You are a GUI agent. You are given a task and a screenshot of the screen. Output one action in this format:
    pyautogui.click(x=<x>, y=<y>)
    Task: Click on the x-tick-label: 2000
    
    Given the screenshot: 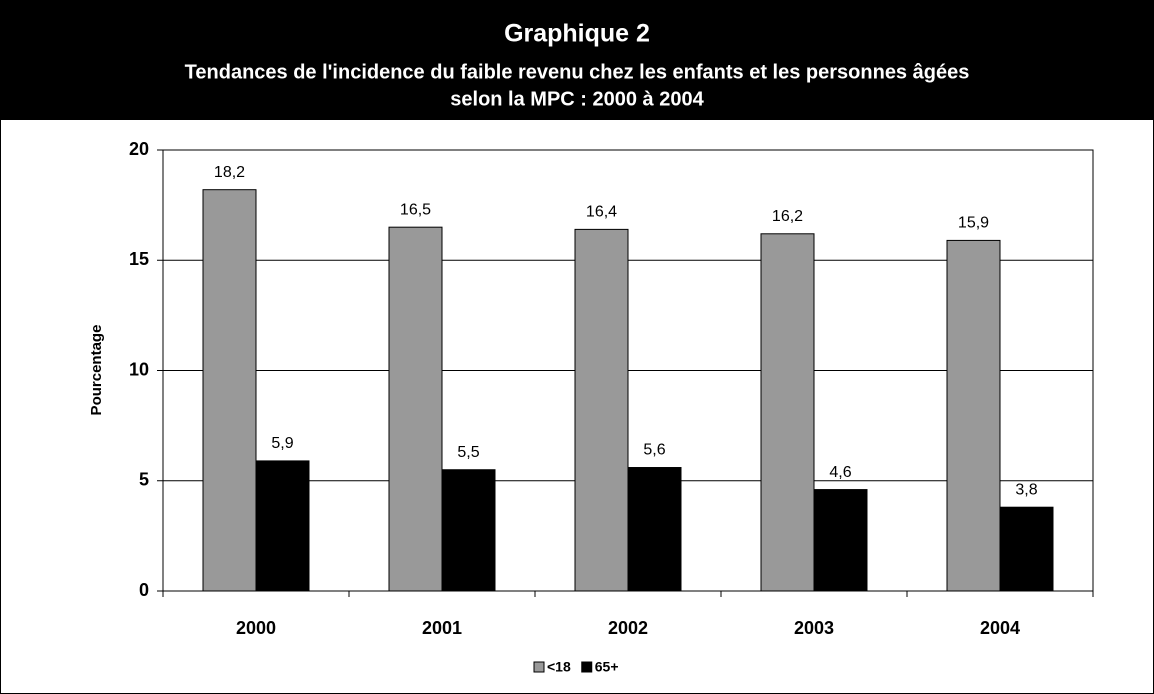 What is the action you would take?
    pyautogui.click(x=256, y=628)
    